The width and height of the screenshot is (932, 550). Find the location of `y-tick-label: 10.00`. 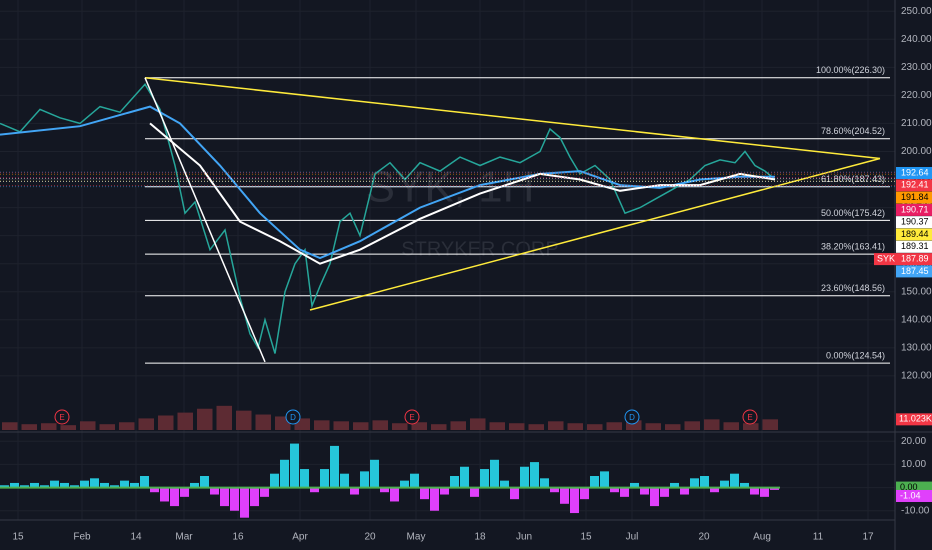

y-tick-label: 10.00 is located at coordinates (913, 464).